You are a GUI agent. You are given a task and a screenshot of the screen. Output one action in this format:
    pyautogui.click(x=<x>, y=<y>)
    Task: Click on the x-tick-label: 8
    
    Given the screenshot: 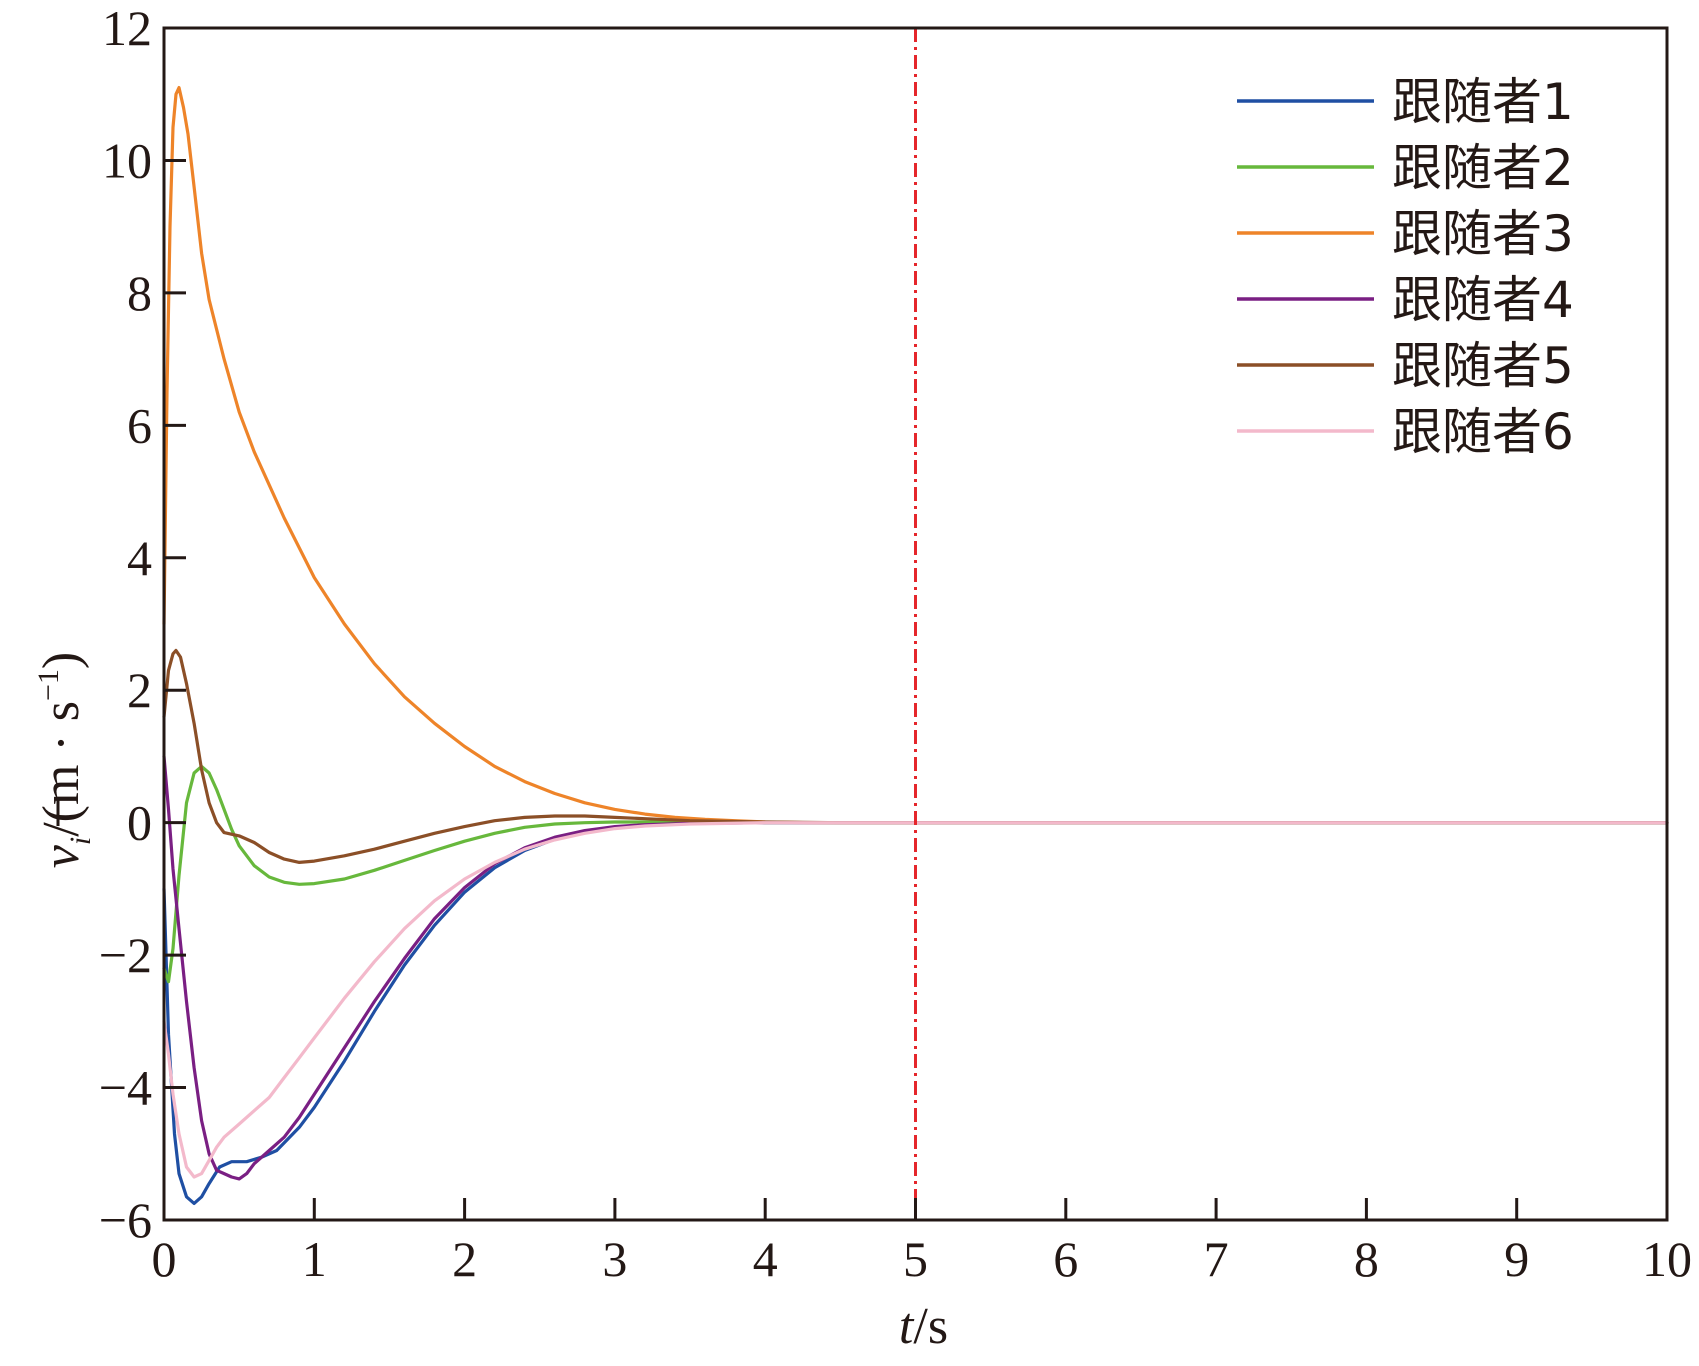 What is the action you would take?
    pyautogui.click(x=1366, y=1259)
    